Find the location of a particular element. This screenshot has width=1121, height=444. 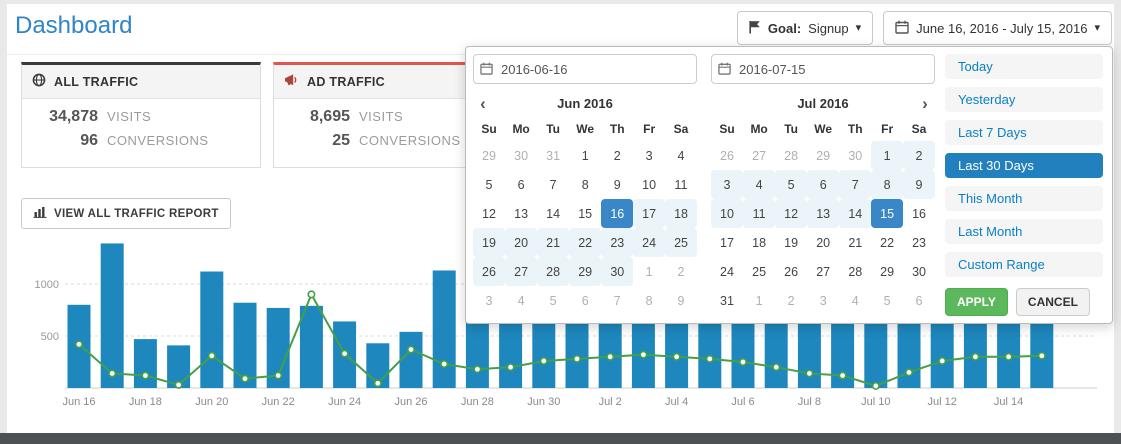

view-all-traffic-report-button: VIEW ALL TRAFFIC REPORT is located at coordinates (126, 213).